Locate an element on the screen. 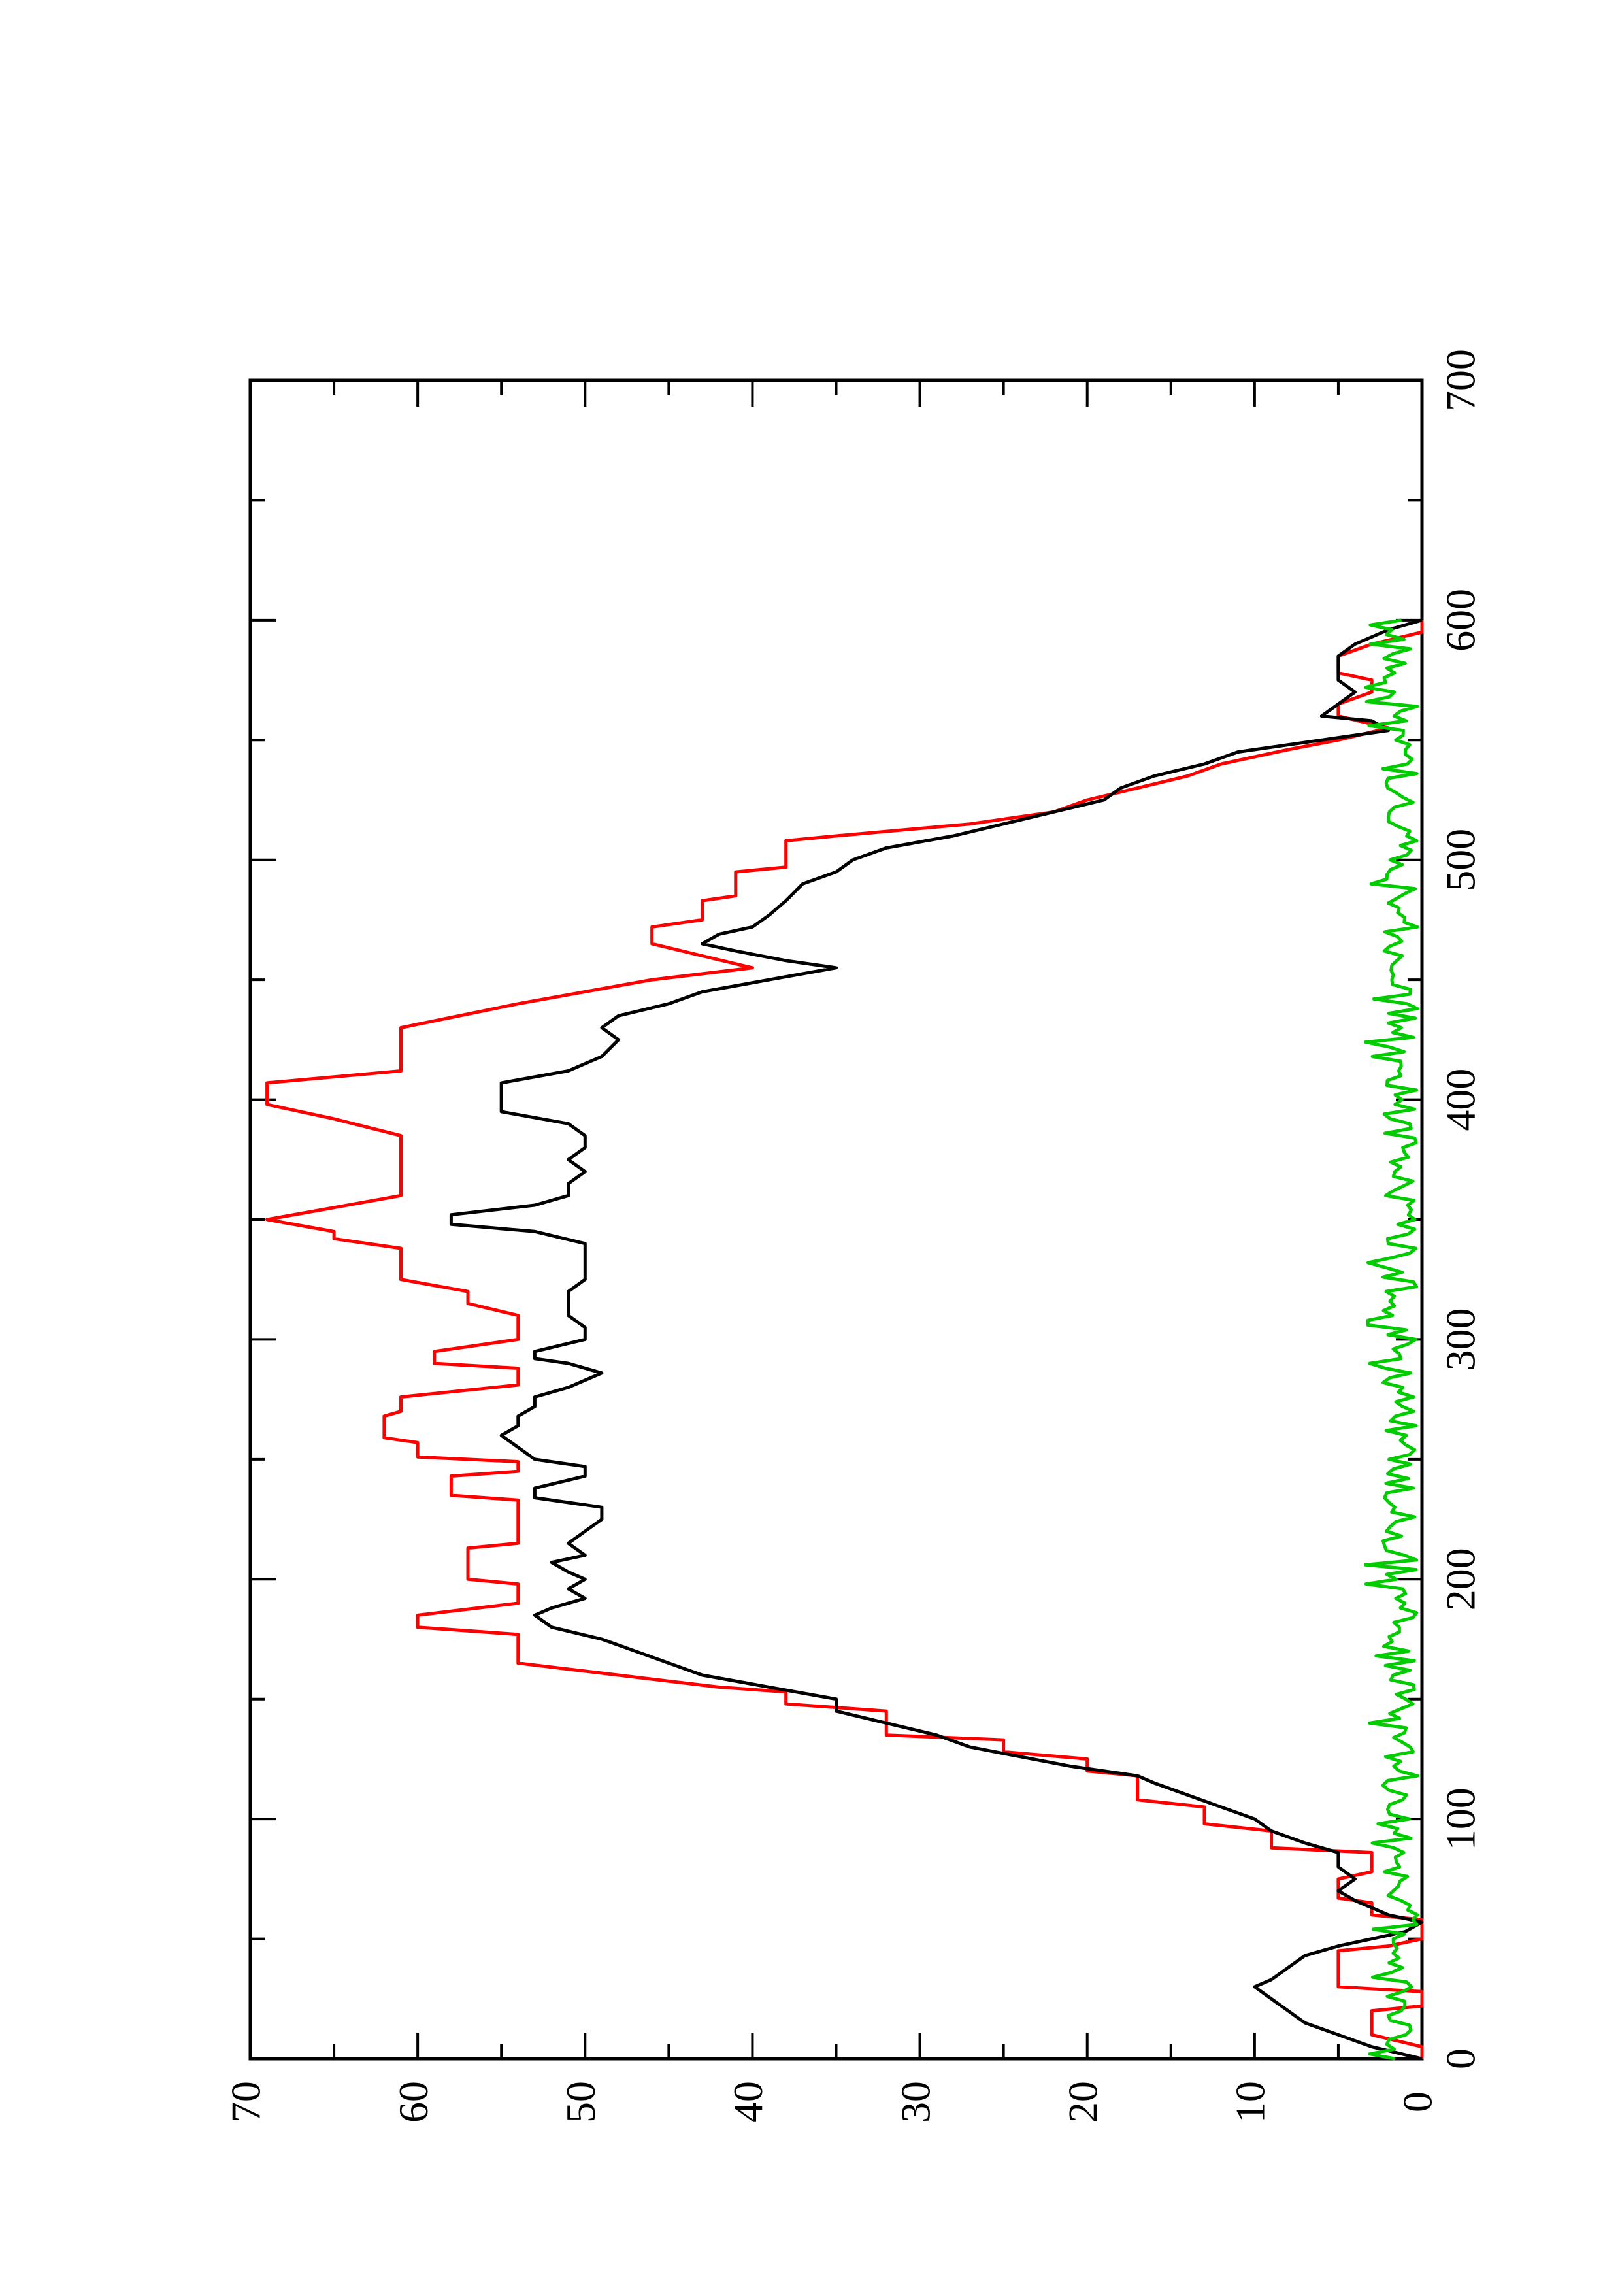 The image size is (1620, 2296). y-tick-label: 0 is located at coordinates (1418, 2101).